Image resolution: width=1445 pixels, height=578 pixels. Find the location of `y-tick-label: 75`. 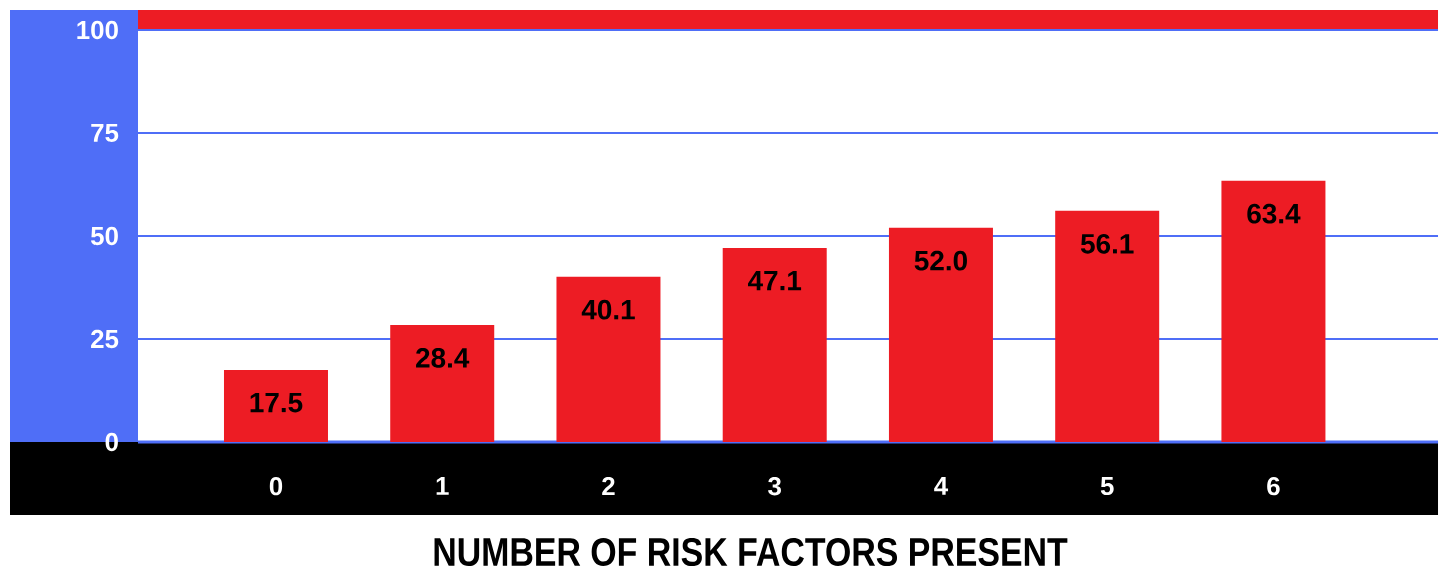

y-tick-label: 75 is located at coordinates (105, 133).